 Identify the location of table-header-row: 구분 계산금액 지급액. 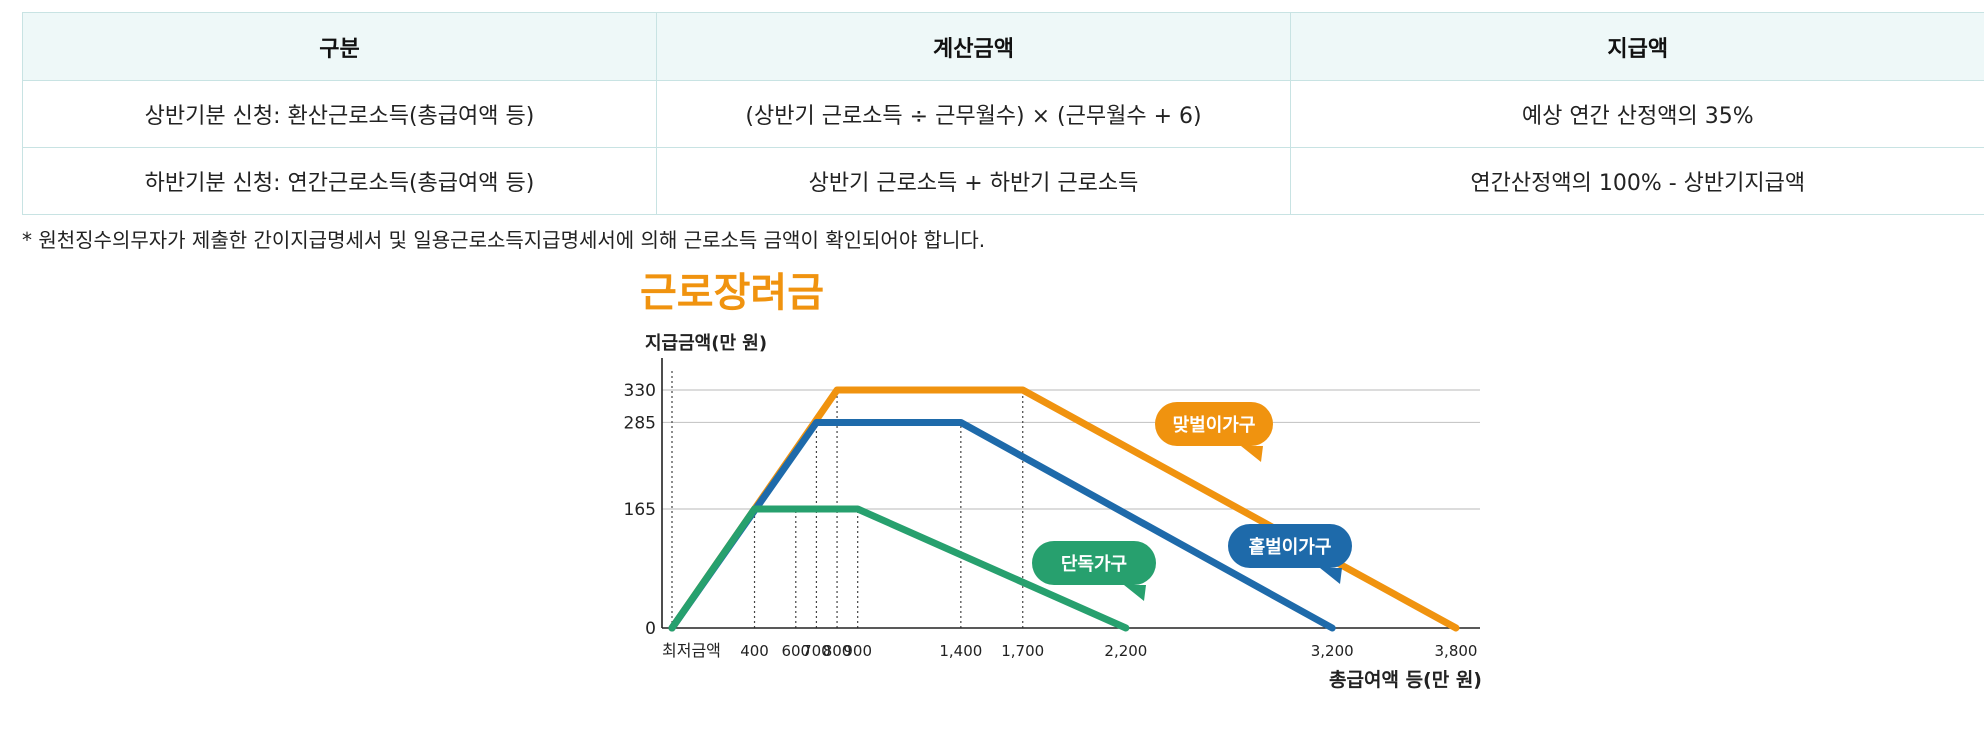
(1003, 46).